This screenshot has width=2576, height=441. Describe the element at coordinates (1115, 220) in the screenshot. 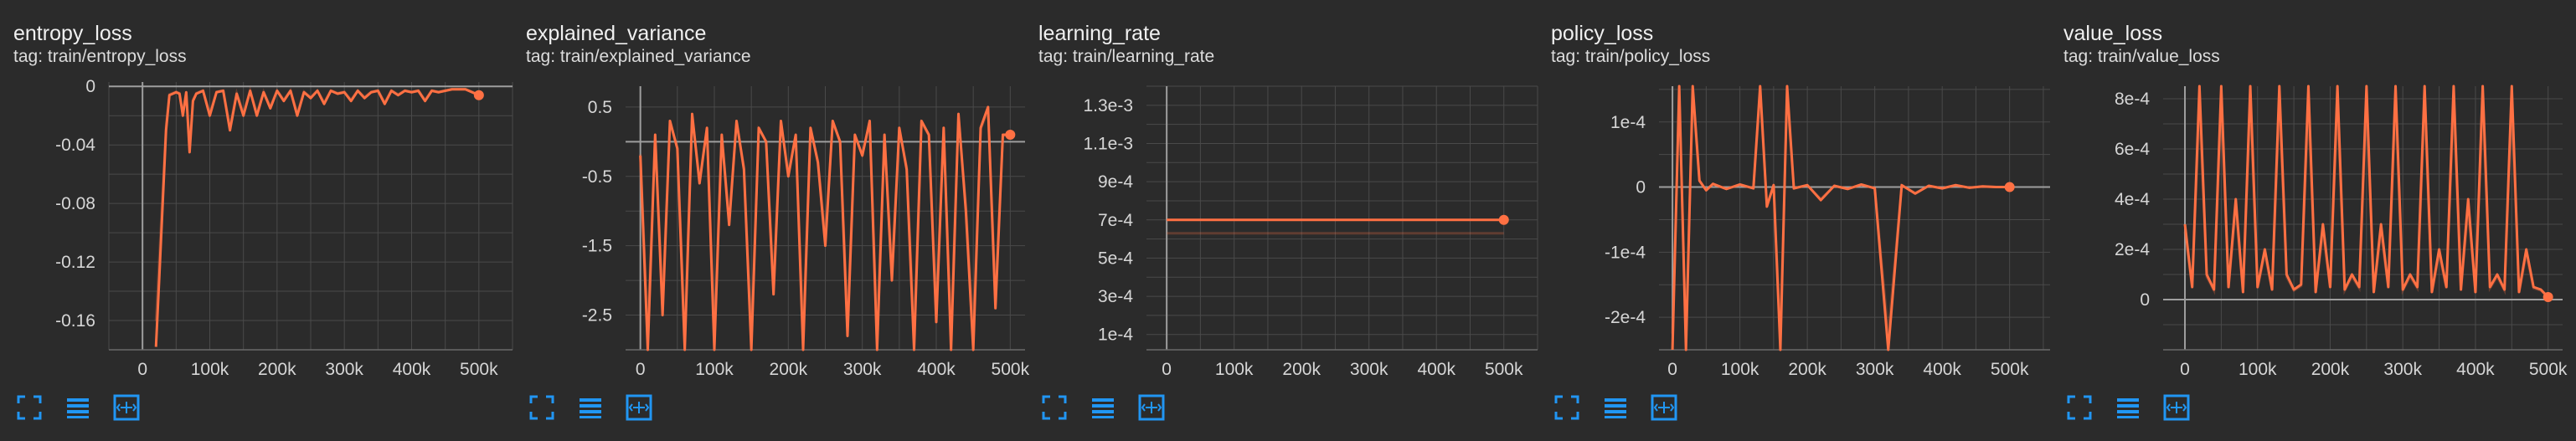

I see `y-tick-label: 7e-4` at that location.